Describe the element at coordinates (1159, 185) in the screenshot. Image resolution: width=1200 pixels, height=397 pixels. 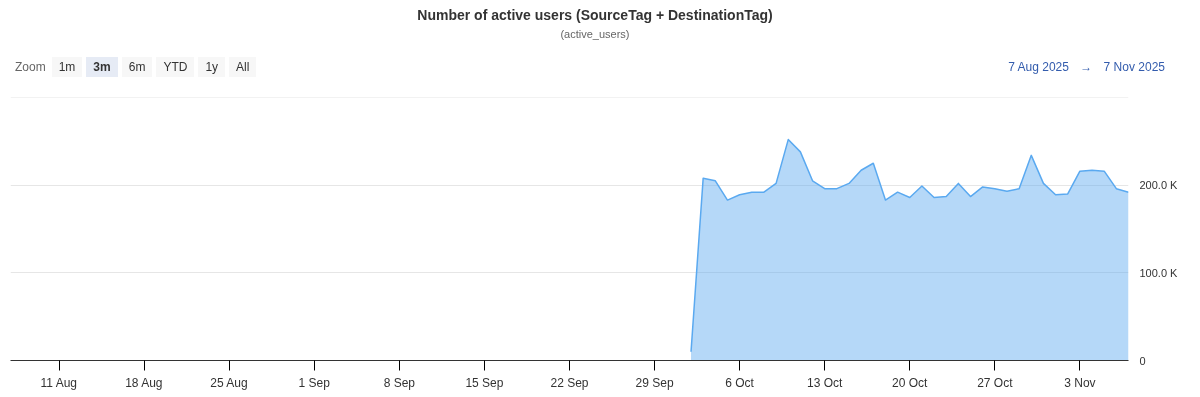
I see `y-tick-label: 200.0 K` at that location.